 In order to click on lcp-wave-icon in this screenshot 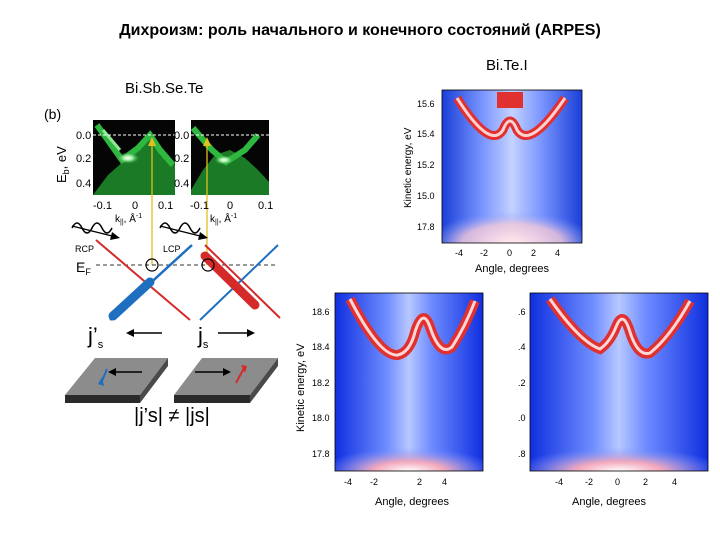, I will do `click(183, 231)`.